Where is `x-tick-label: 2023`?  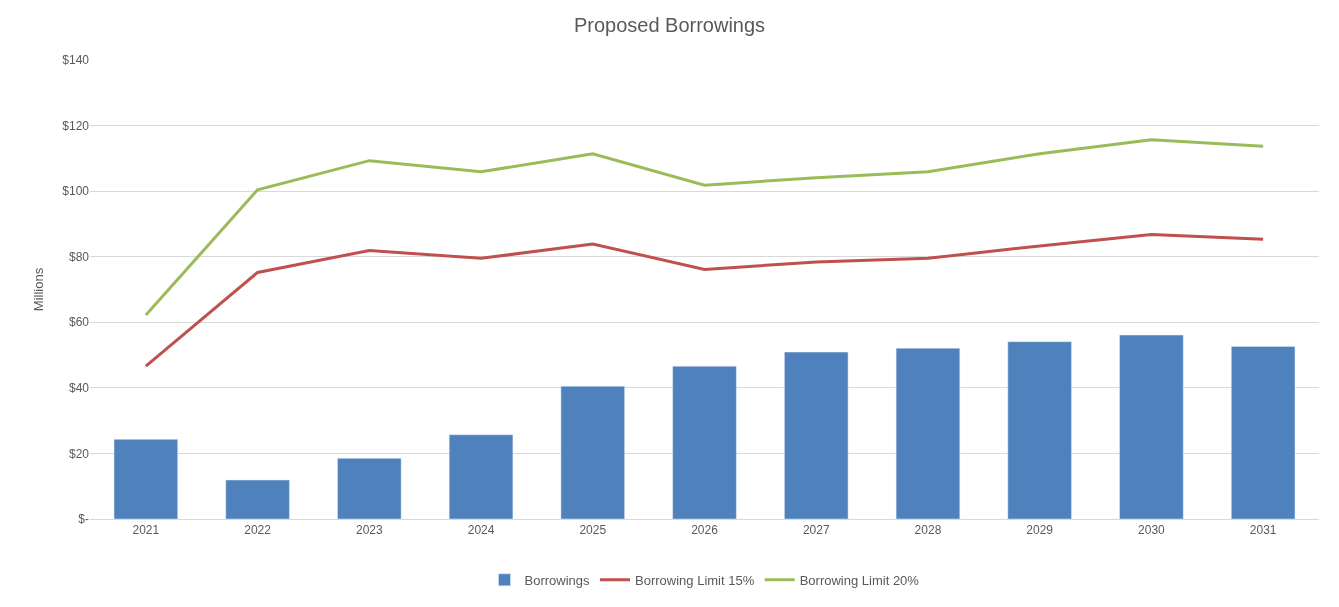 x-tick-label: 2023 is located at coordinates (369, 530).